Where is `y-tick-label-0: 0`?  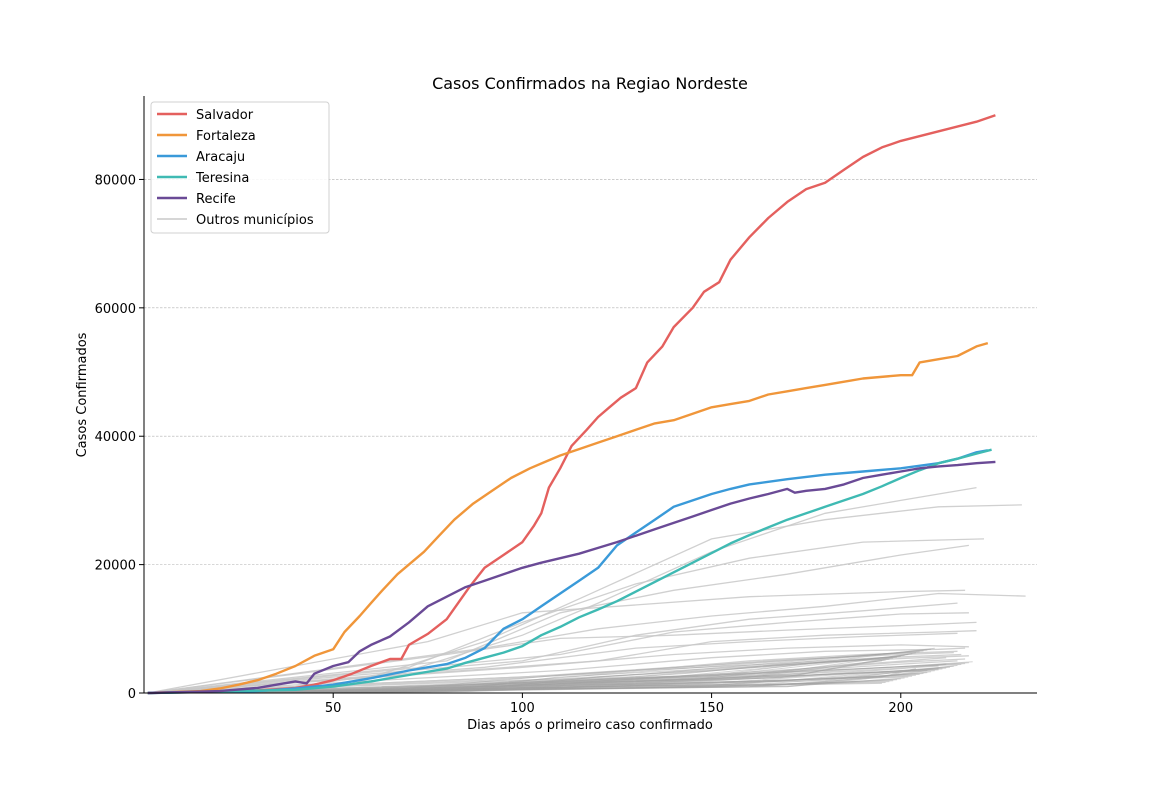
y-tick-label-0: 0 is located at coordinates (132, 694).